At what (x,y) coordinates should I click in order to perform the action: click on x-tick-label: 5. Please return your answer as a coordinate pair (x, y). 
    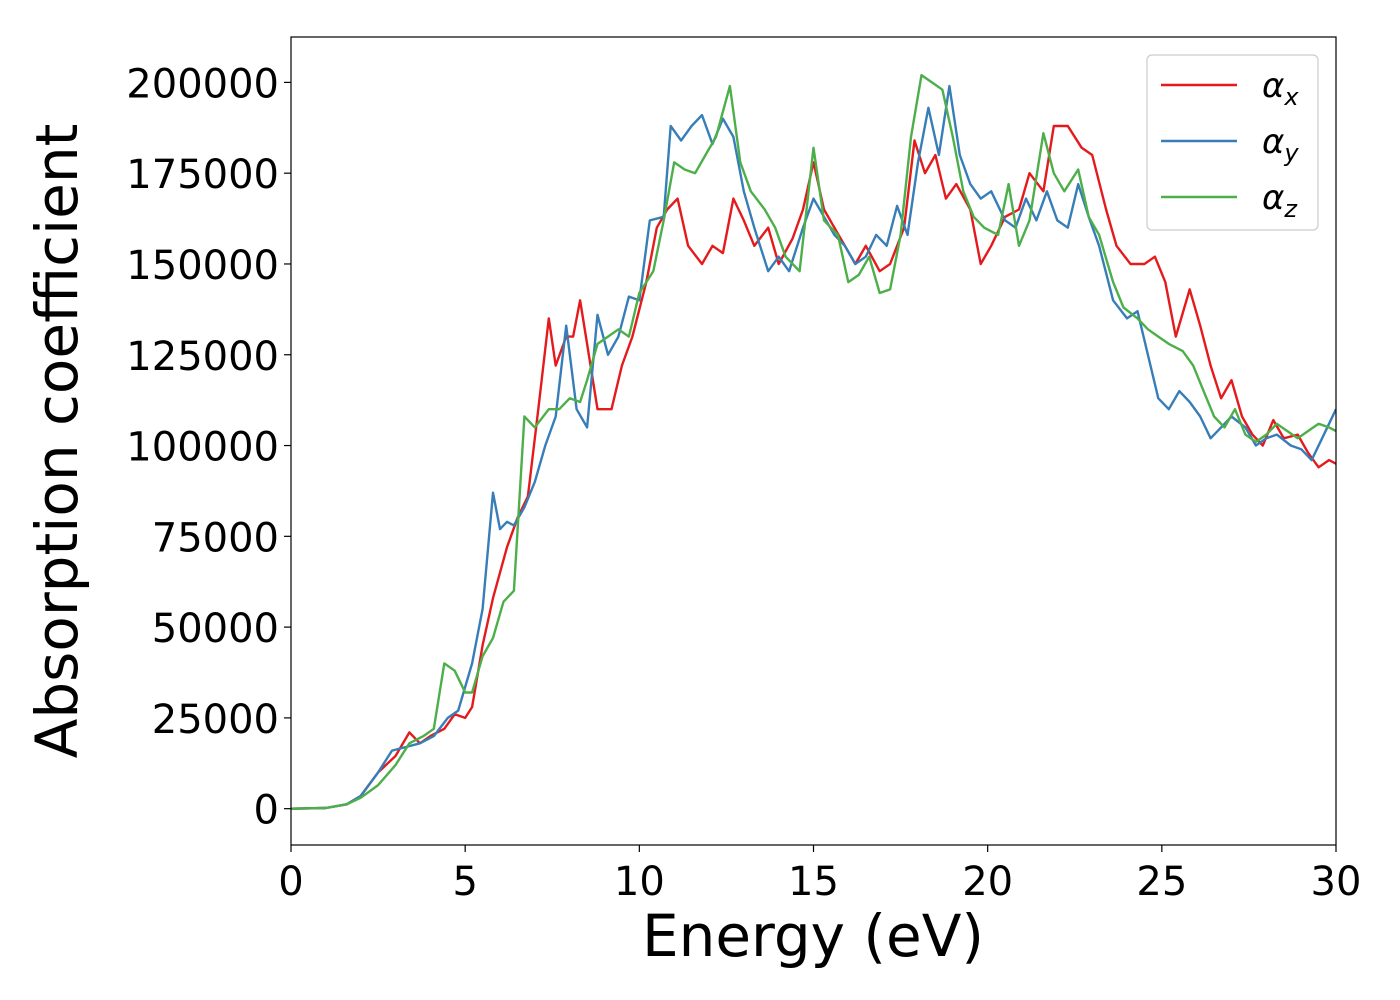
    Looking at the image, I should click on (464, 882).